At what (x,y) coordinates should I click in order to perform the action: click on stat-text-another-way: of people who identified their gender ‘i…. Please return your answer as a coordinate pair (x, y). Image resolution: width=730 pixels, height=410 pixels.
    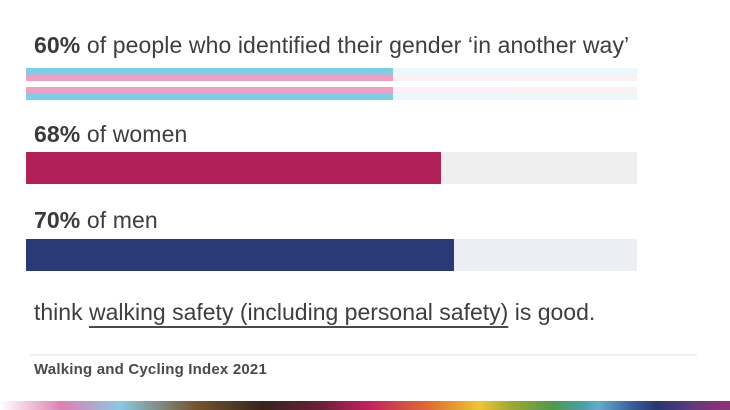
    Looking at the image, I should click on (355, 45).